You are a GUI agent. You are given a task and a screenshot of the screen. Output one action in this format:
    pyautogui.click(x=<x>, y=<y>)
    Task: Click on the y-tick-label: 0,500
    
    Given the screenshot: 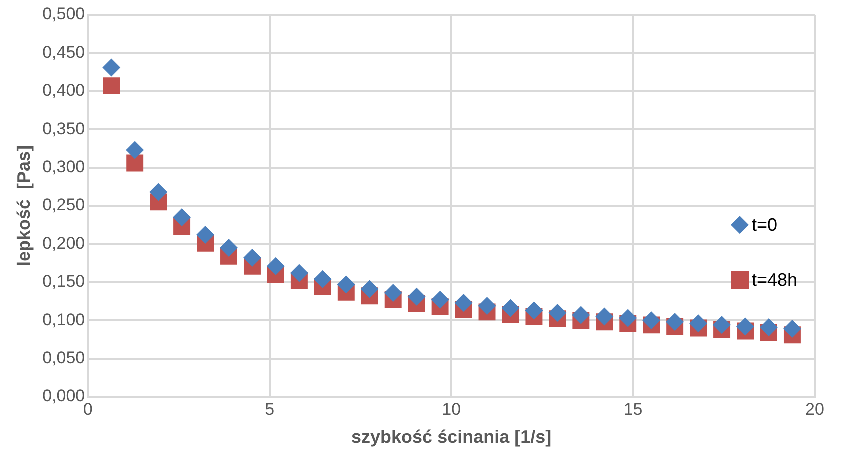 What is the action you would take?
    pyautogui.click(x=64, y=14)
    